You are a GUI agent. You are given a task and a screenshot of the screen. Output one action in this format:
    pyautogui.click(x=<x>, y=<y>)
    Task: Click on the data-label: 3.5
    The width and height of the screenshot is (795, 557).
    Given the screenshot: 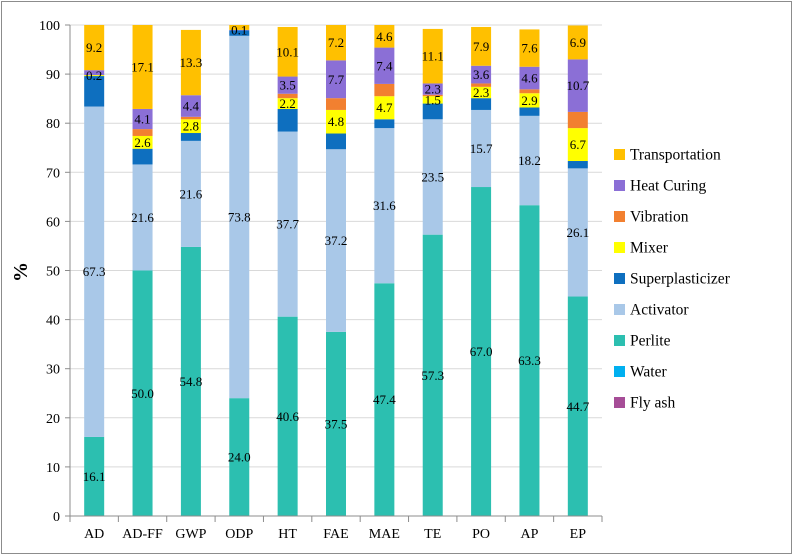 What is the action you would take?
    pyautogui.click(x=288, y=85)
    